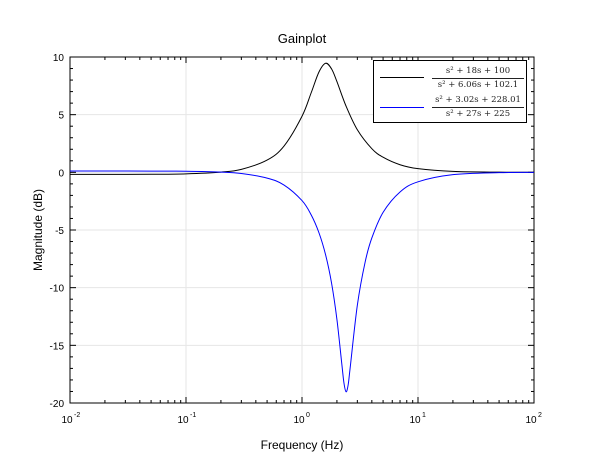 Image resolution: width=610 pixels, height=460 pixels. I want to click on x-tick-exponent: -2, so click(77, 415).